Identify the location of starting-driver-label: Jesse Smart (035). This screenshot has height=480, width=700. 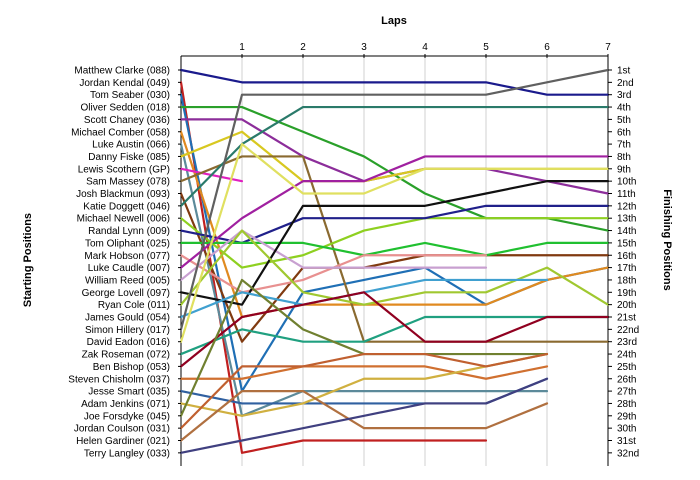
(129, 392).